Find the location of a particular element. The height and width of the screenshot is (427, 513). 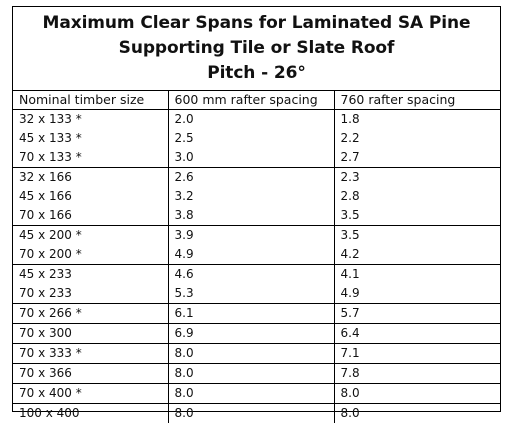

cell-760-spacing: 1.8 is located at coordinates (416, 119).